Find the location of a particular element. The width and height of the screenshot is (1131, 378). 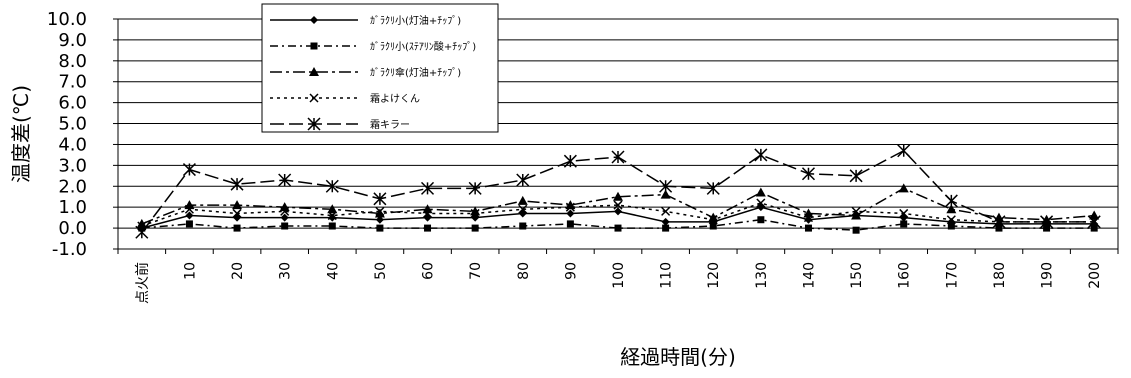

y-axis: 10.09.08.07.06.05.04.03.02.01.00.0-1.0 is located at coordinates (82, 134).